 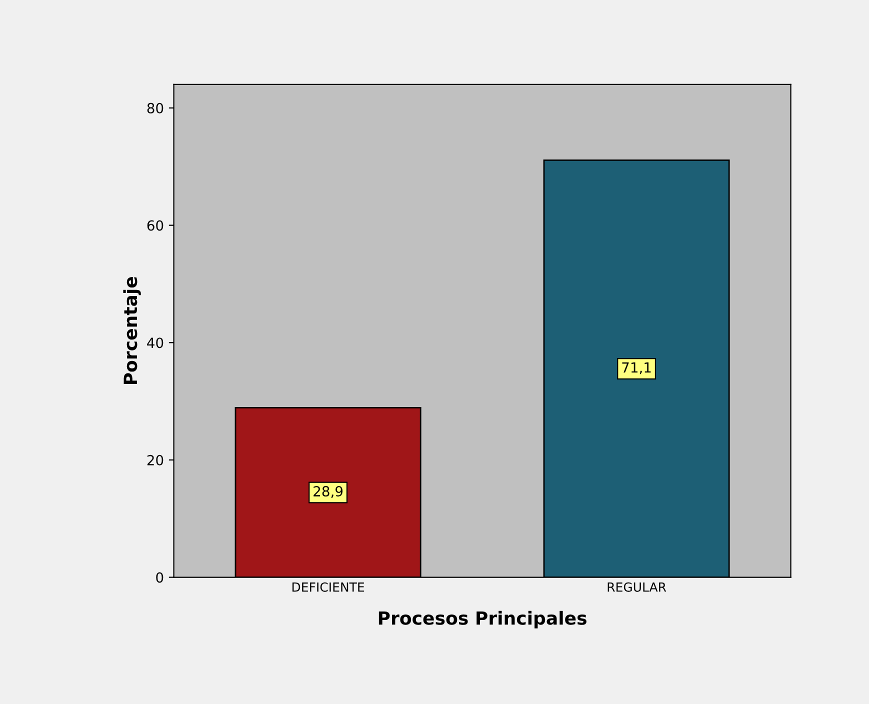 I want to click on data-label: 71,1, so click(x=636, y=368).